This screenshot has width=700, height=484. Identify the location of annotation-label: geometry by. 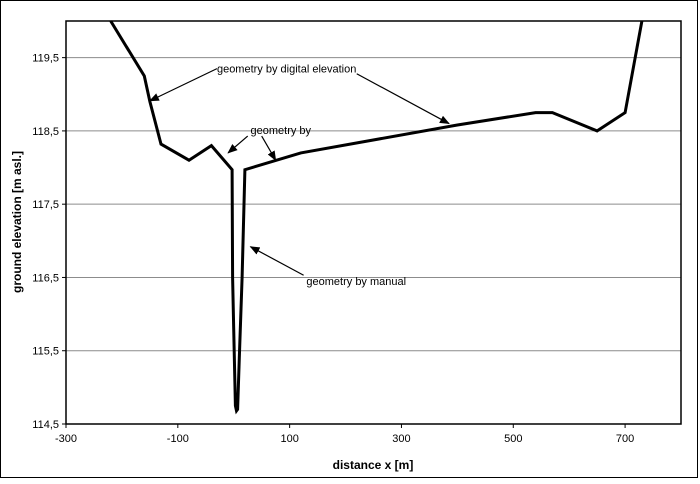
(281, 131).